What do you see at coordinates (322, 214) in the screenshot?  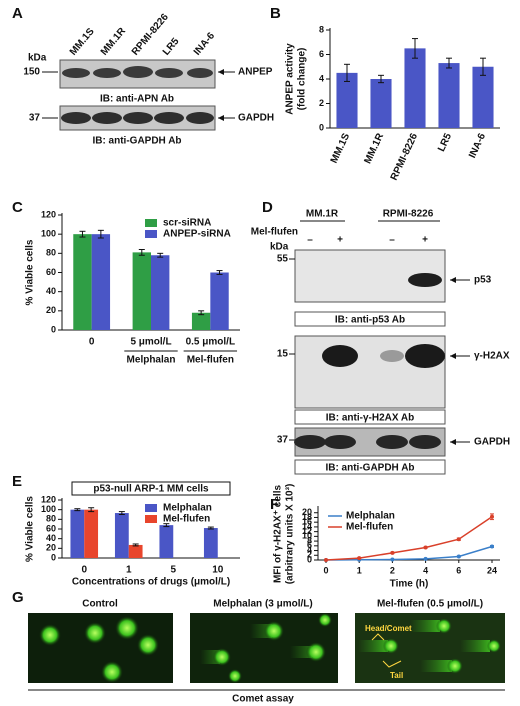 I see `cell-line-label: MM.1R` at bounding box center [322, 214].